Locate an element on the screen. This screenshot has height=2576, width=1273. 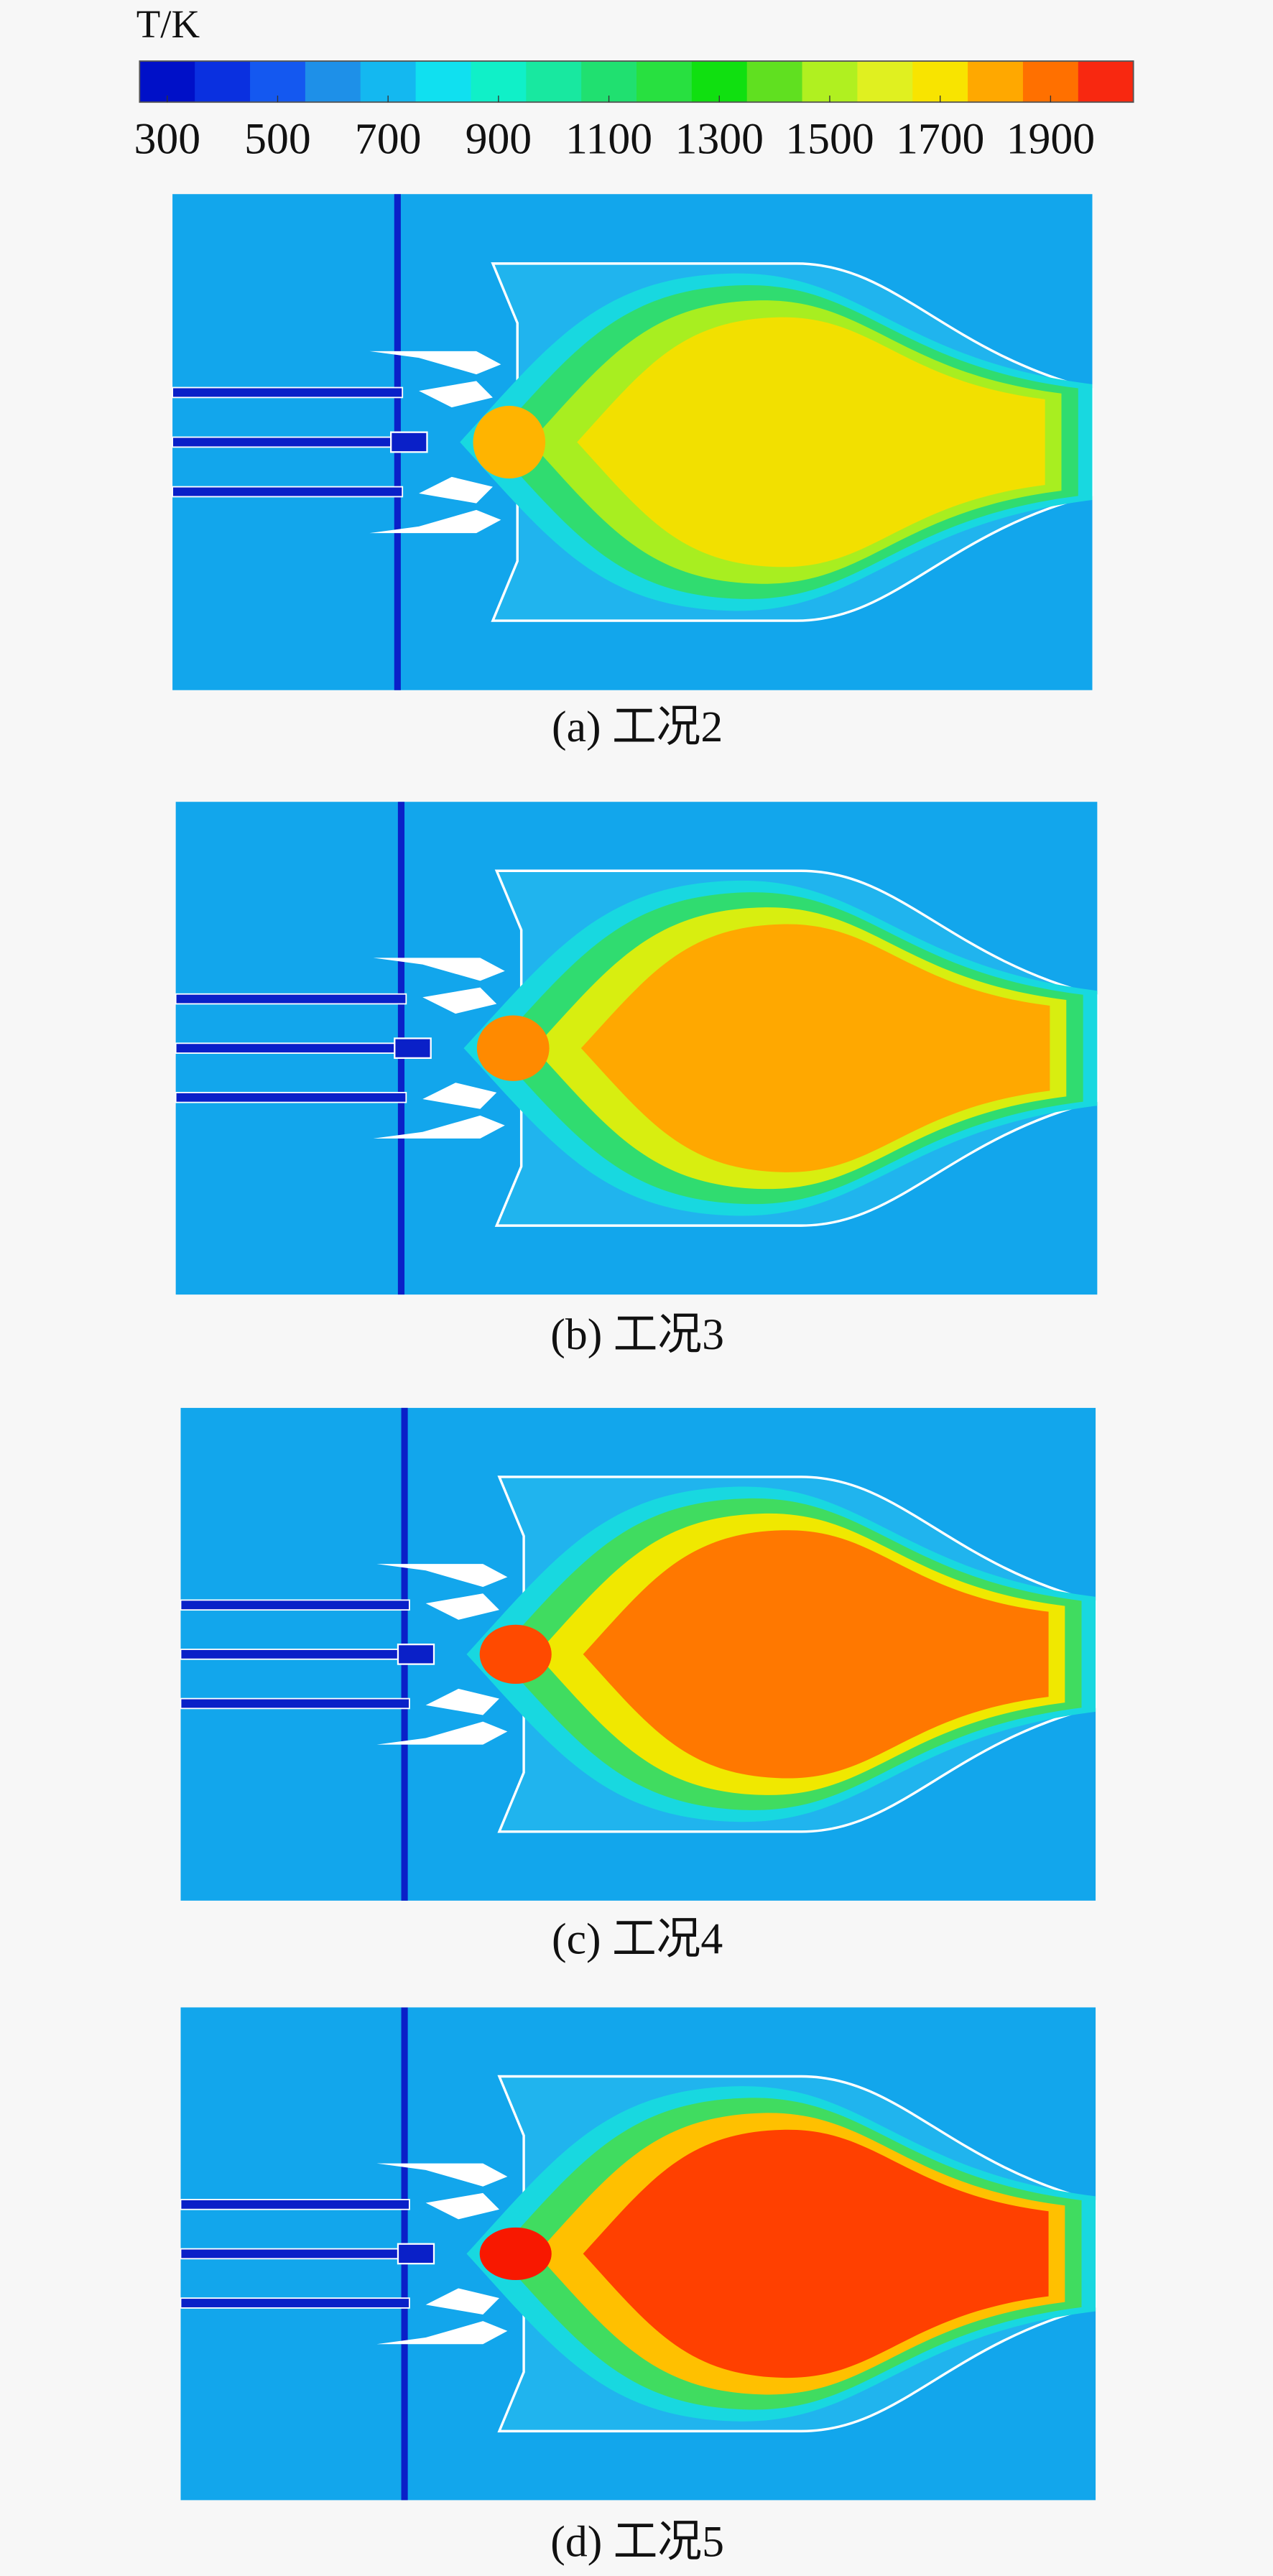
colorbar-tick-label: 1700 is located at coordinates (940, 139).